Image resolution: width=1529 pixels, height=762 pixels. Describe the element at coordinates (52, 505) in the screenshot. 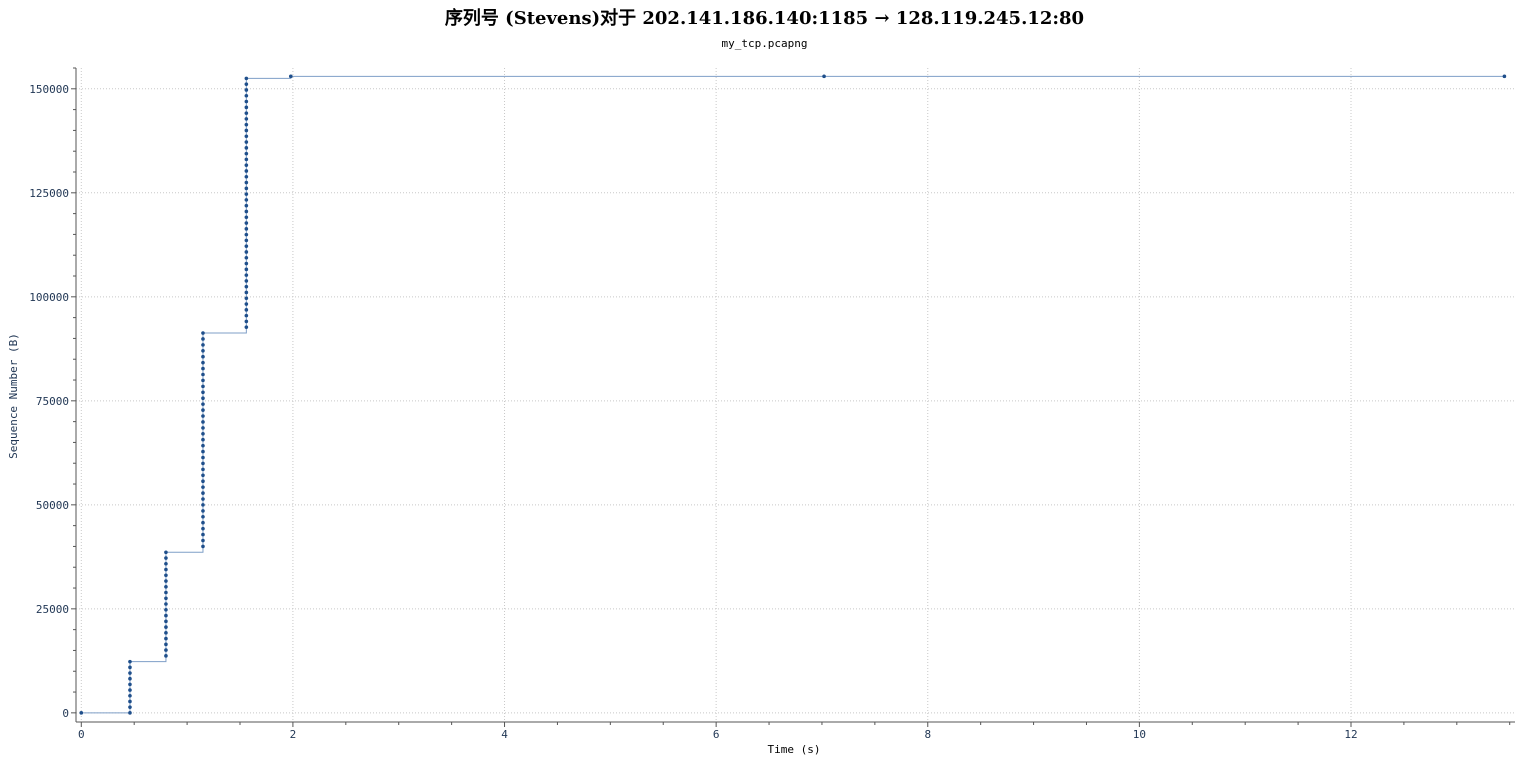

I see `y-tick-label: 50000` at that location.